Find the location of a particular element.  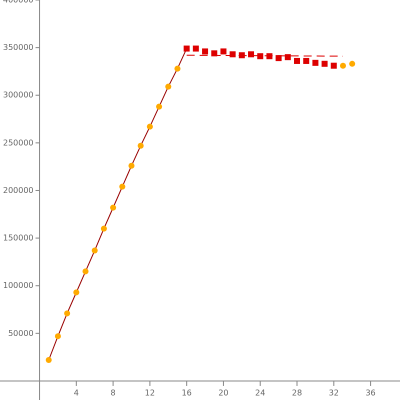

dashed-line is located at coordinates (264, 55).